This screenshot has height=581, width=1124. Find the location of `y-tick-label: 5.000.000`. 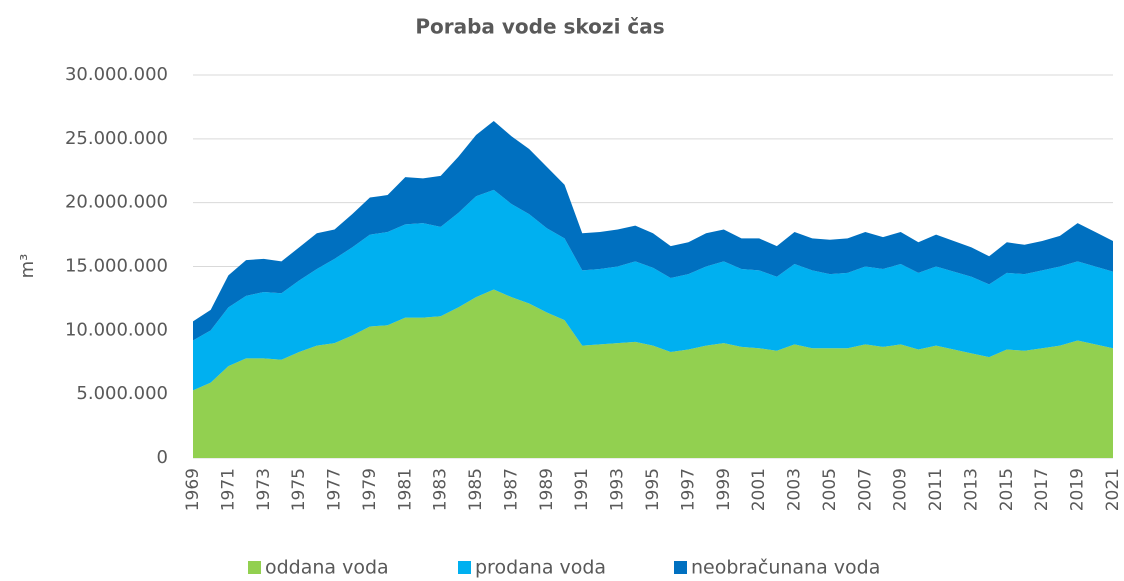

y-tick-label: 5.000.000 is located at coordinates (122, 393).